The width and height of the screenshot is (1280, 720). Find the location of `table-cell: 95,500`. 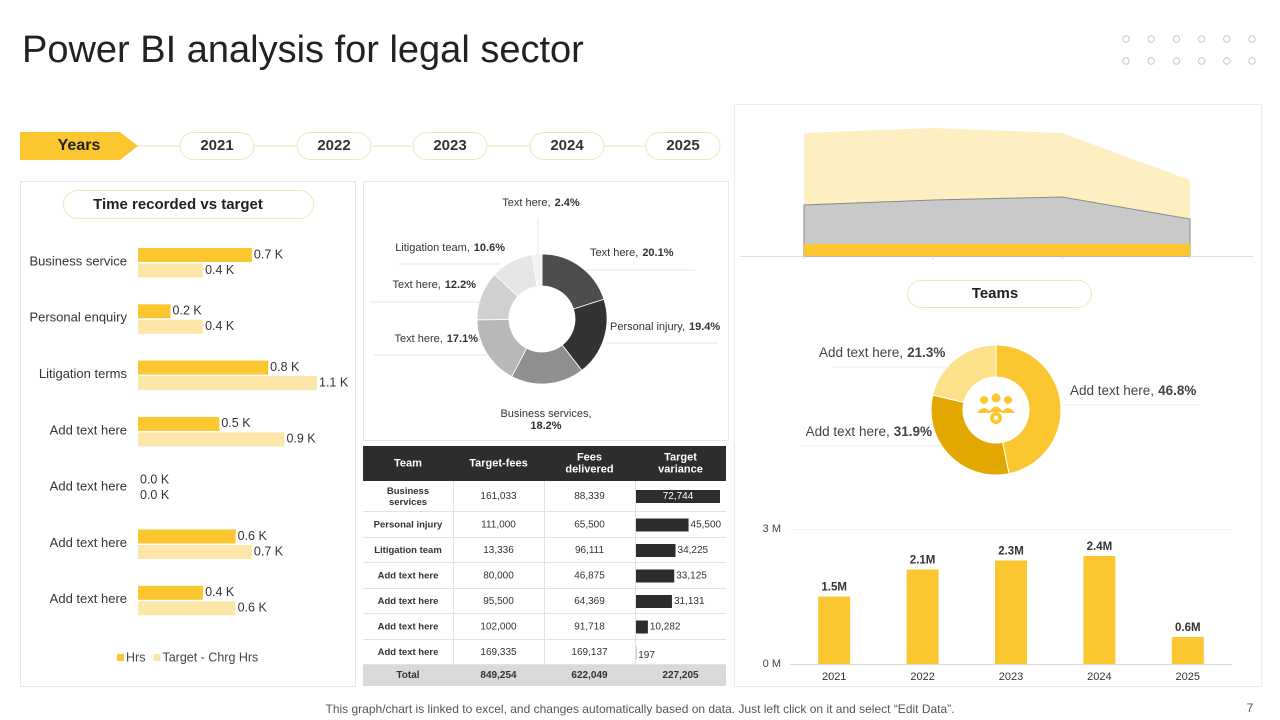

table-cell: 95,500 is located at coordinates (498, 601).